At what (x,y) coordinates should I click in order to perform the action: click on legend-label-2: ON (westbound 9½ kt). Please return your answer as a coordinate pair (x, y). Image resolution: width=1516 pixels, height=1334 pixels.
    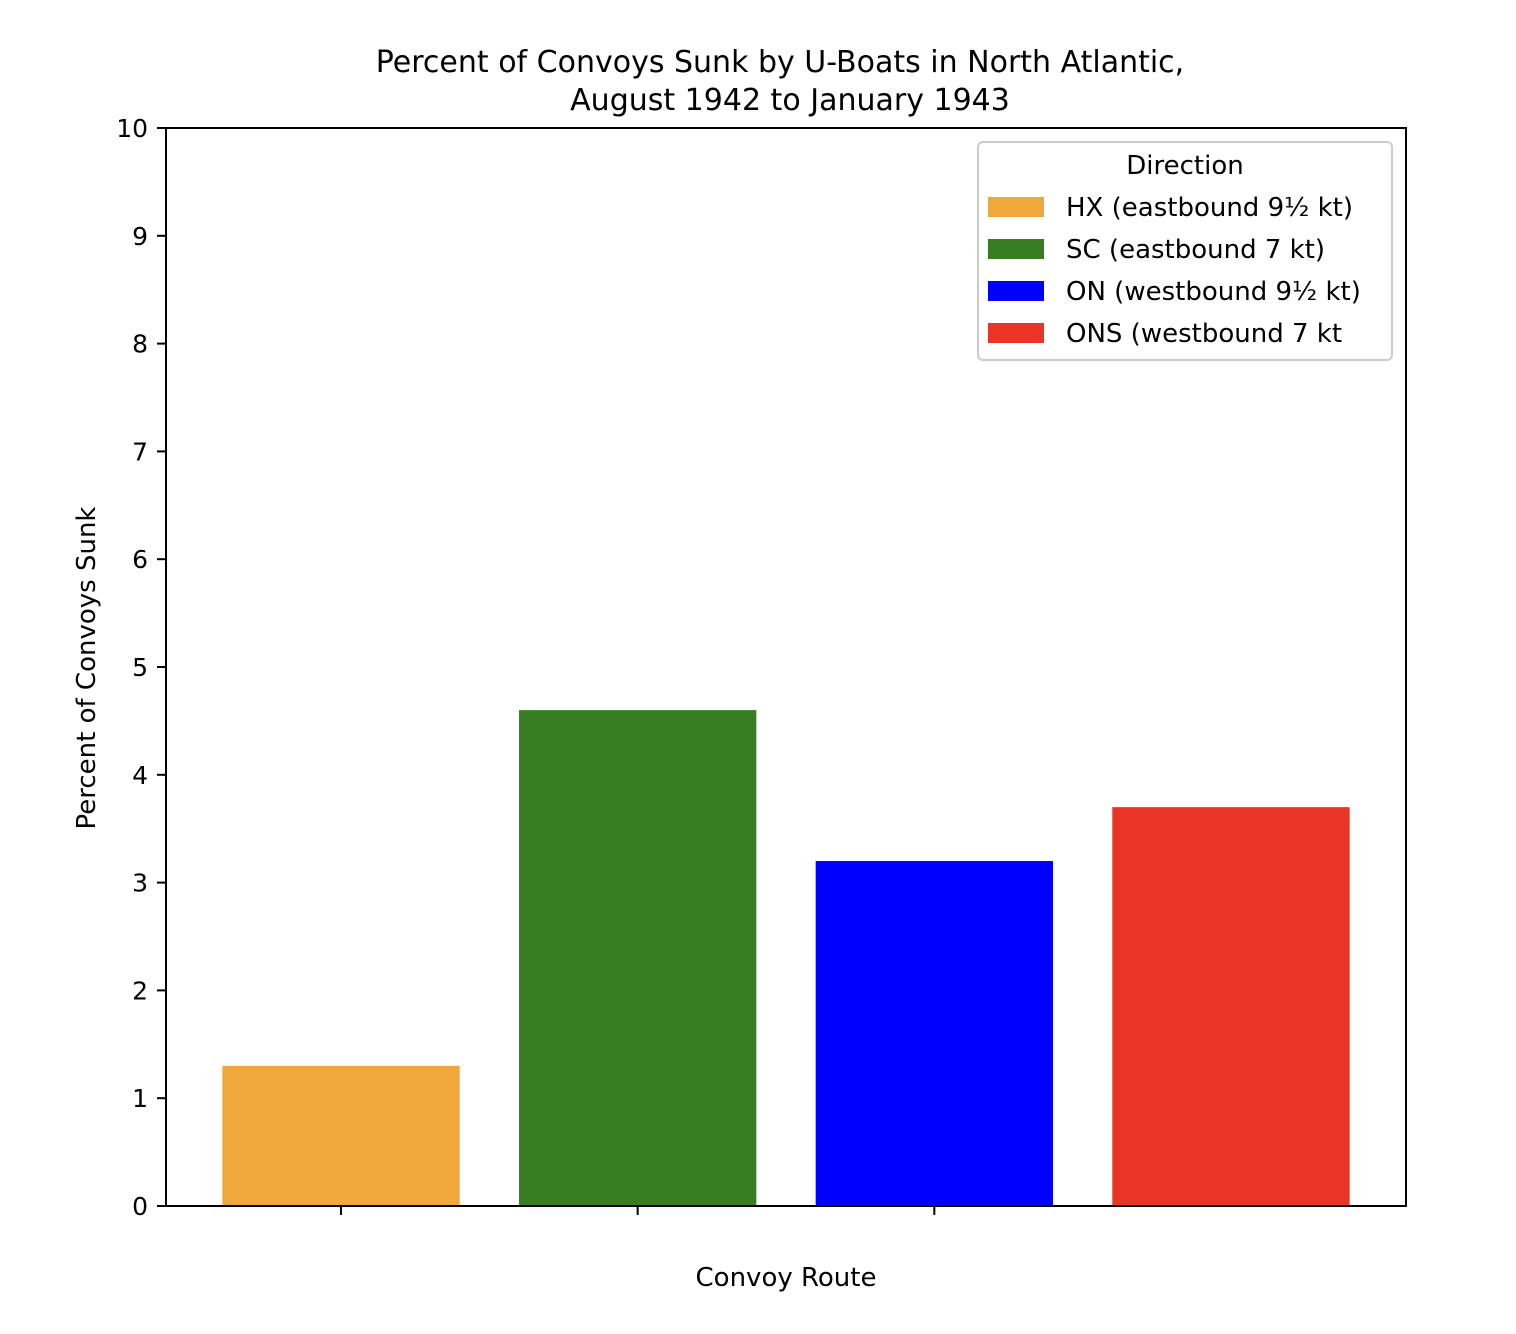
    Looking at the image, I should click on (1213, 292).